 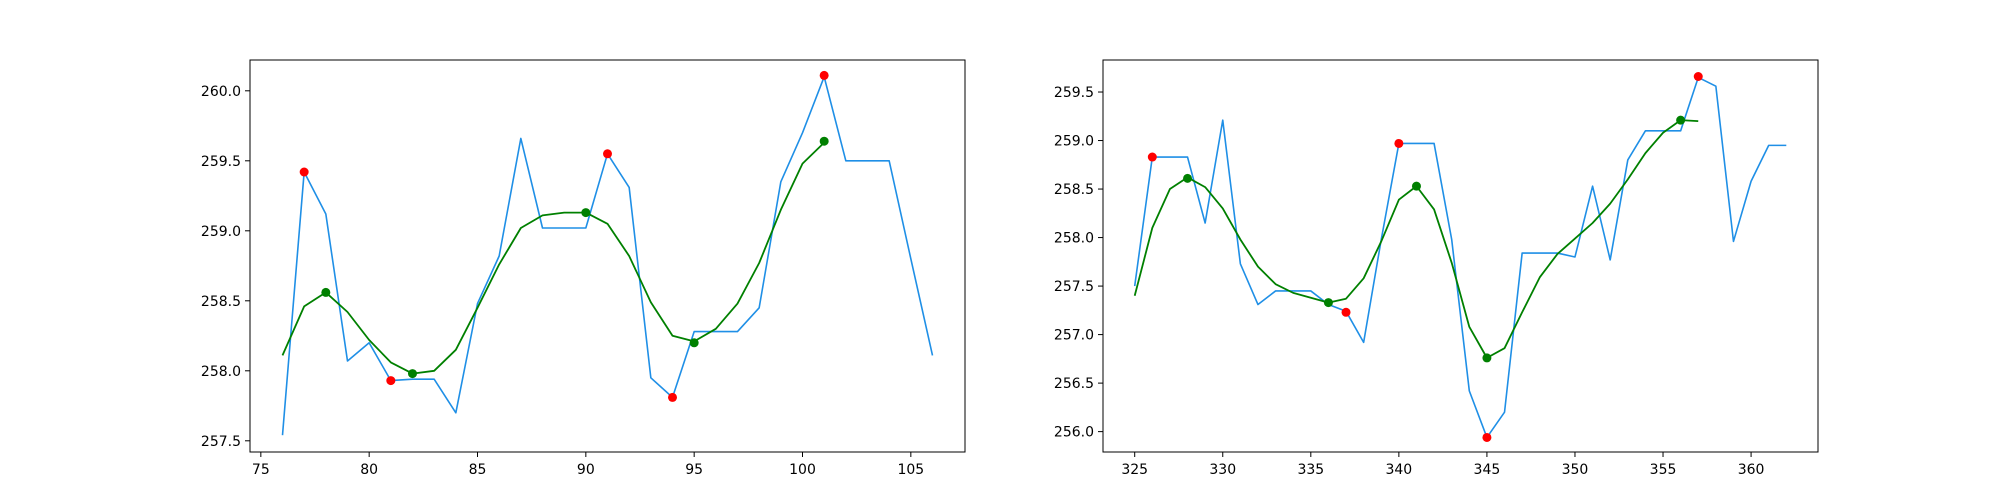 I want to click on y-tick-label: 260.0, so click(x=221, y=92).